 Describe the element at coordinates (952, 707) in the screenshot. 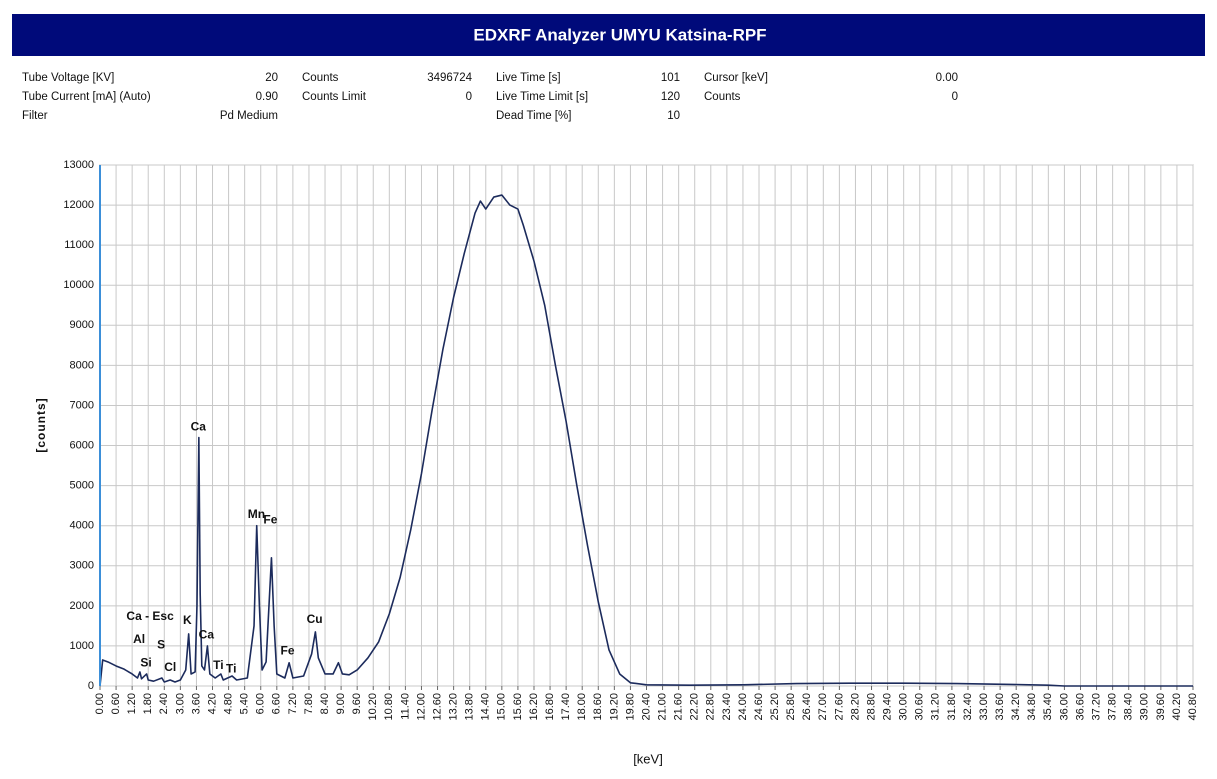

I see `x-tick-label: 31.80` at that location.